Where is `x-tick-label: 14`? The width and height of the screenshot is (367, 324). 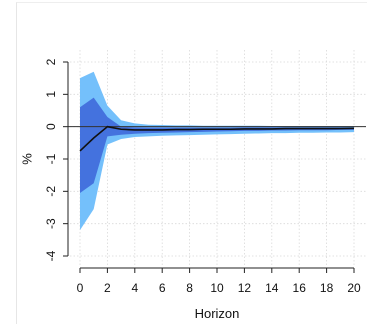
x-tick-label: 14 is located at coordinates (272, 288).